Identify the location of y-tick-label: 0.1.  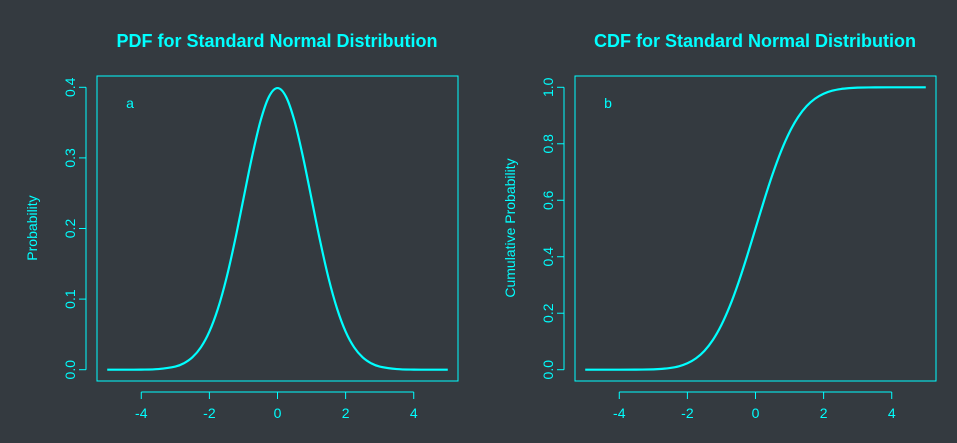
(70, 299).